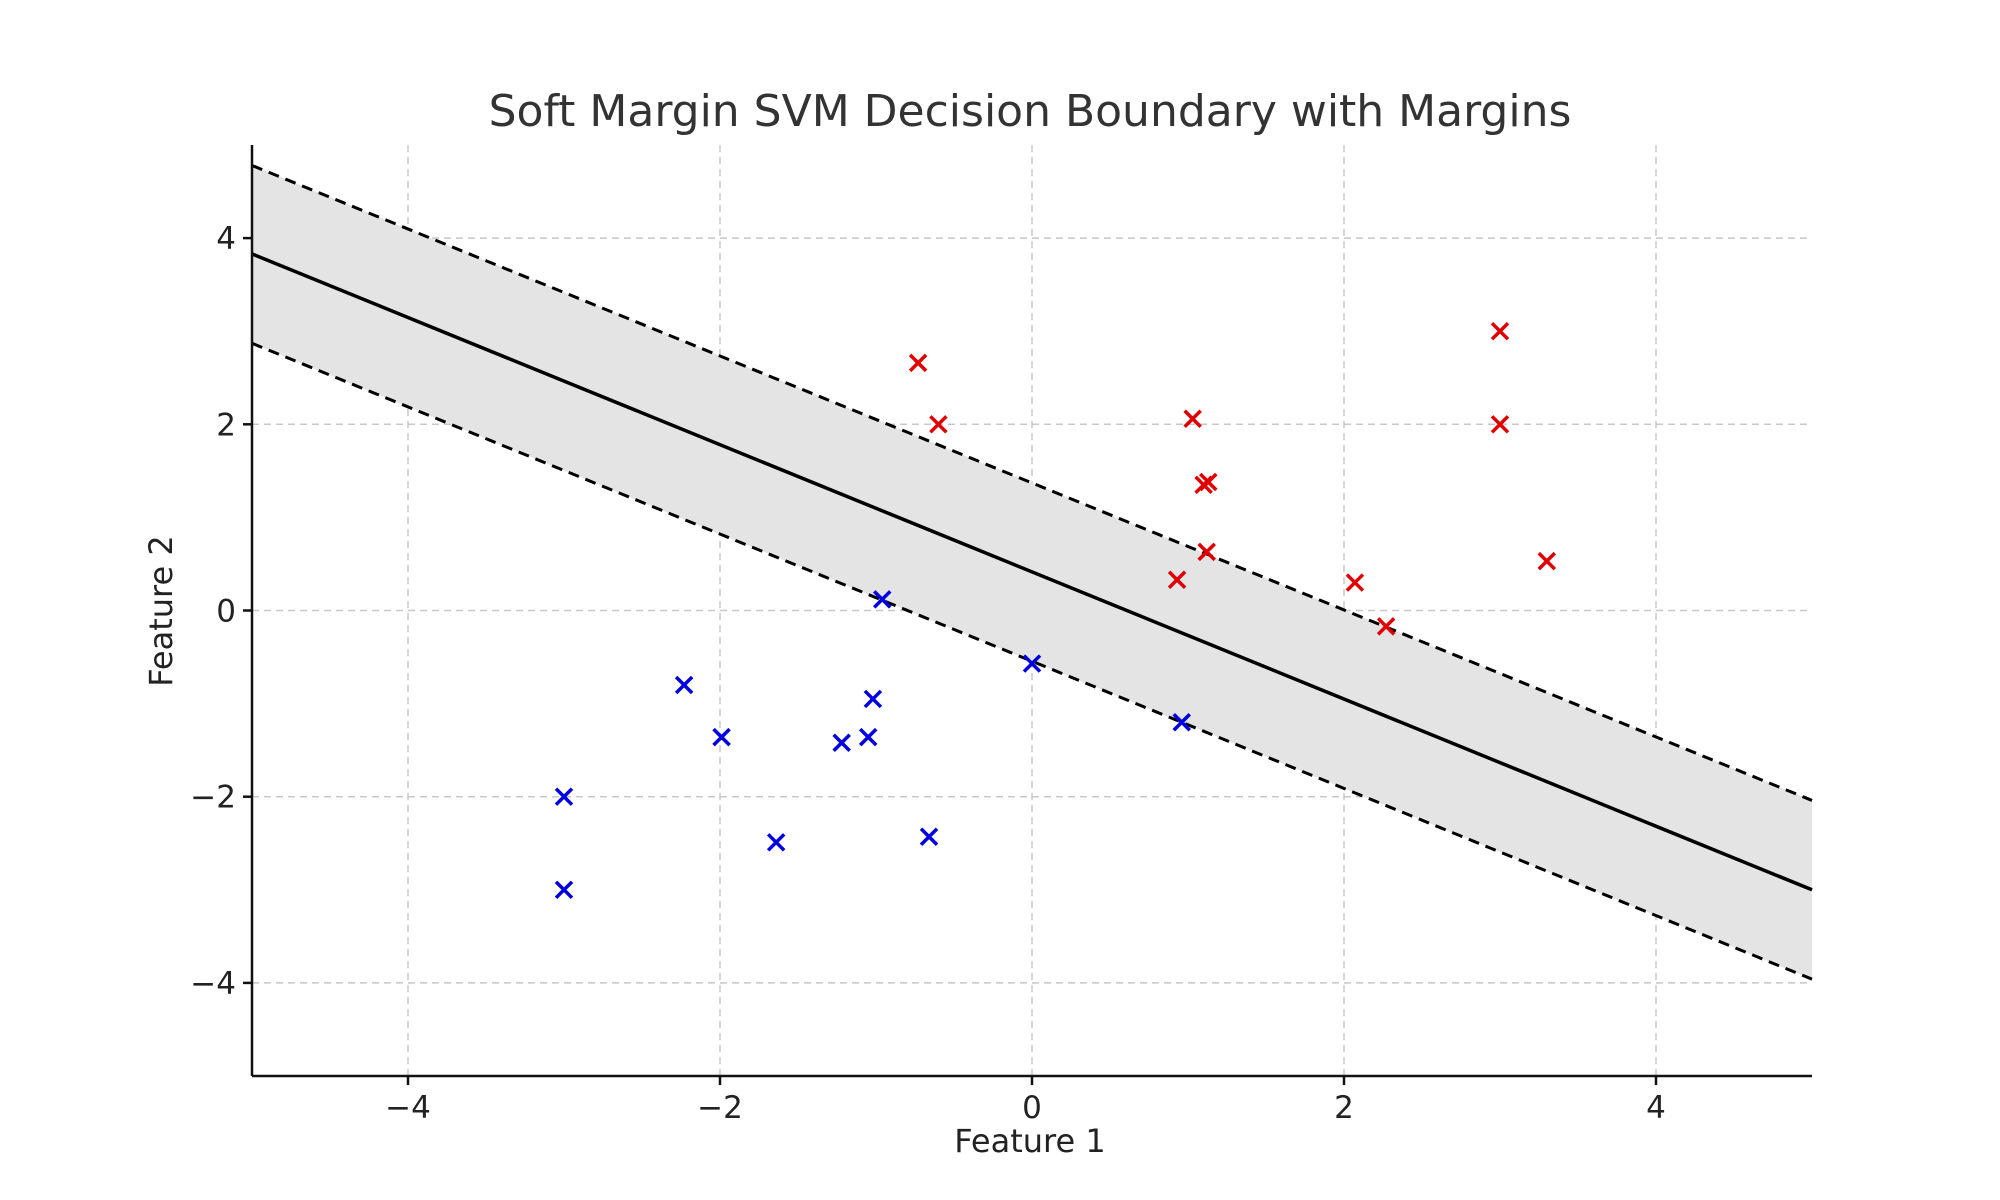  Describe the element at coordinates (408, 1108) in the screenshot. I see `x-tick-label-0: −4` at that location.